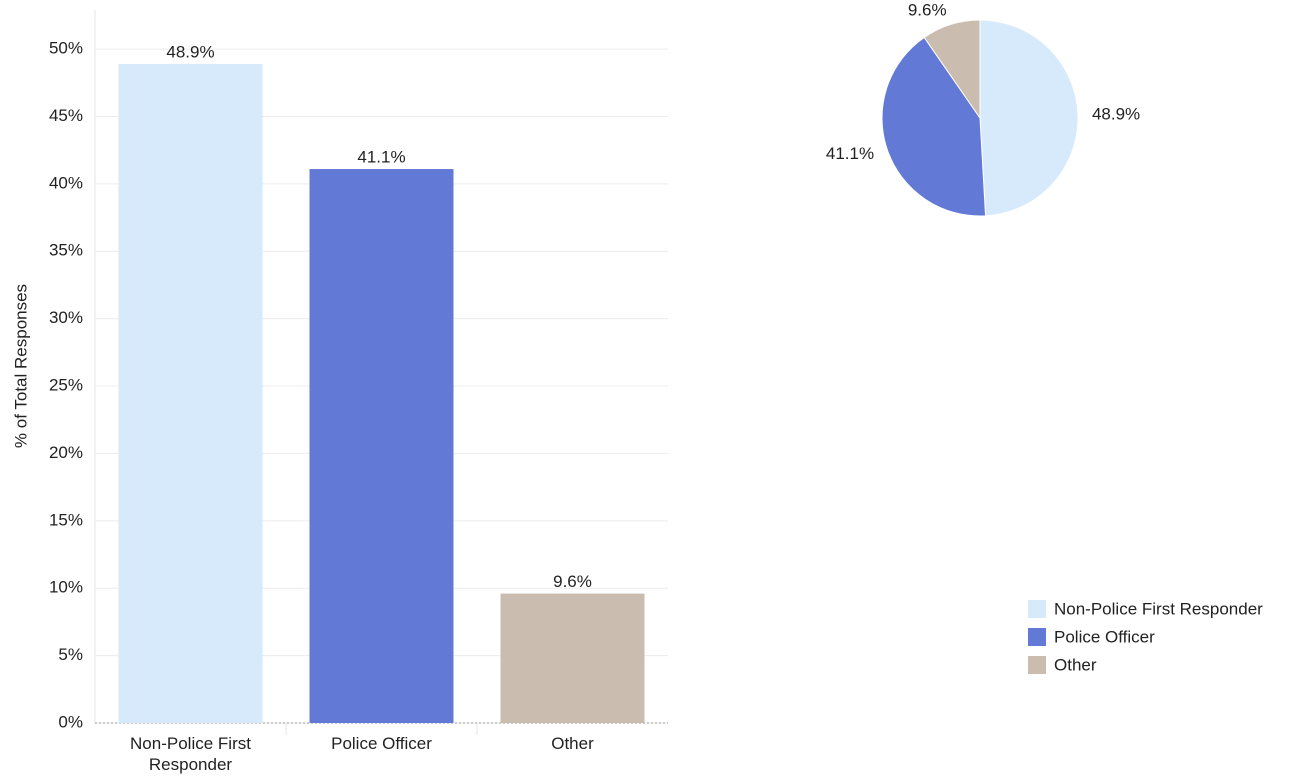 The image size is (1301, 776). Describe the element at coordinates (1075, 664) in the screenshot. I see `legend-label: Other` at that location.